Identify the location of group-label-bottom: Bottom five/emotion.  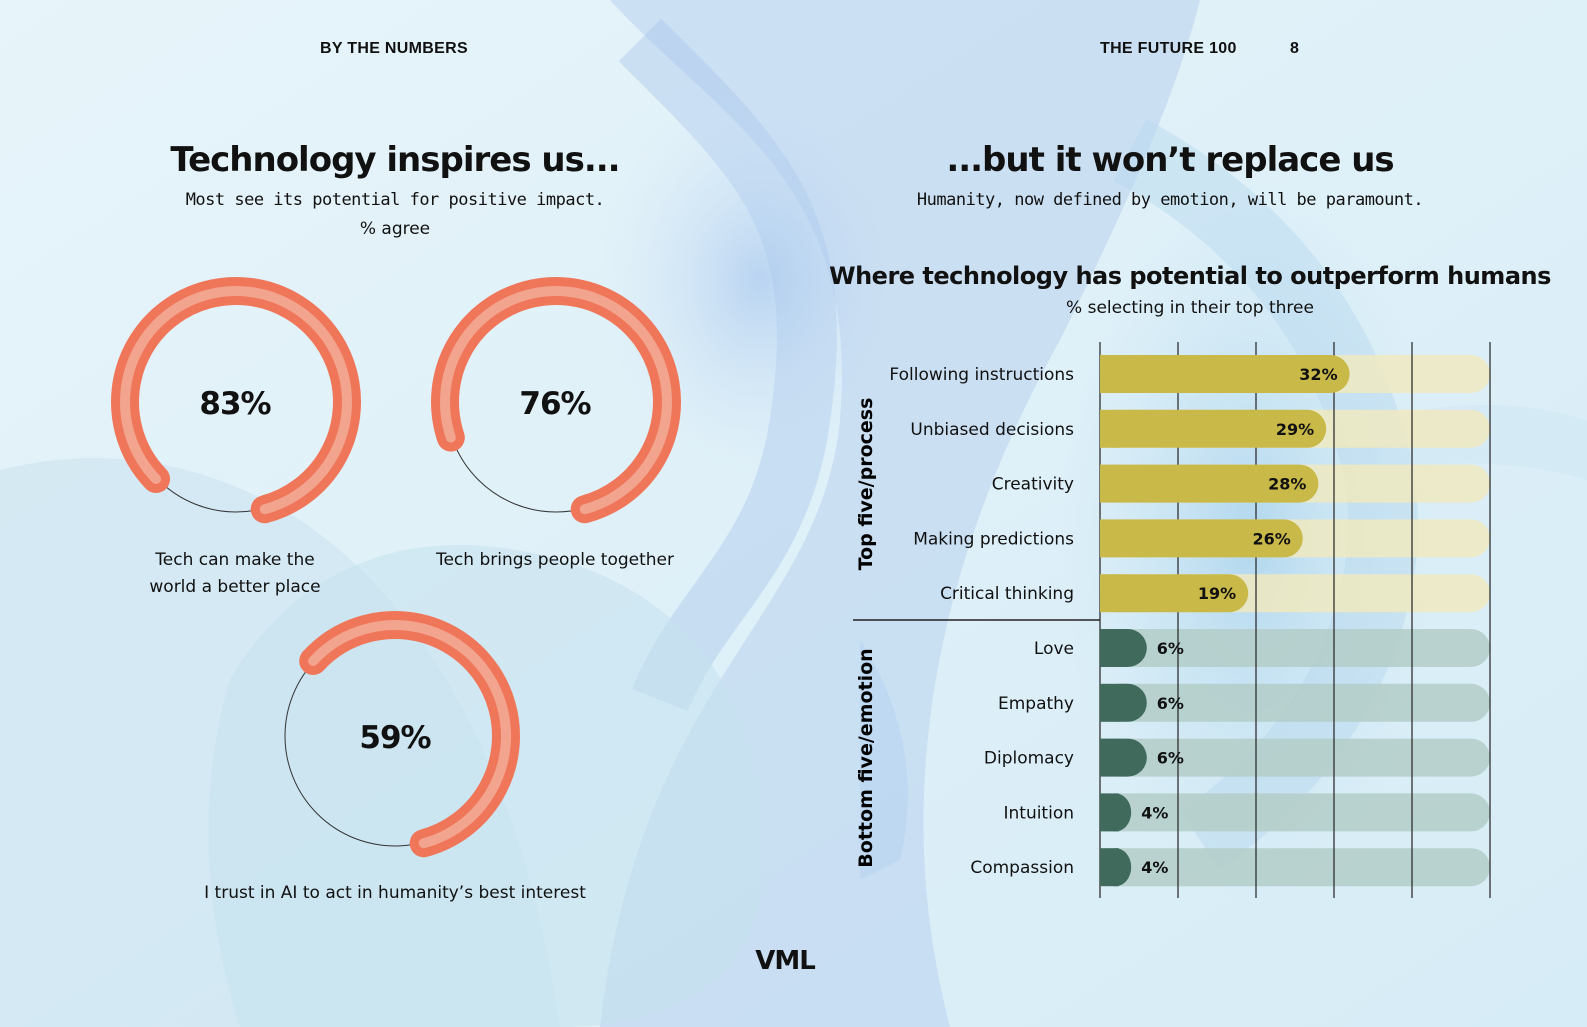
(866, 757).